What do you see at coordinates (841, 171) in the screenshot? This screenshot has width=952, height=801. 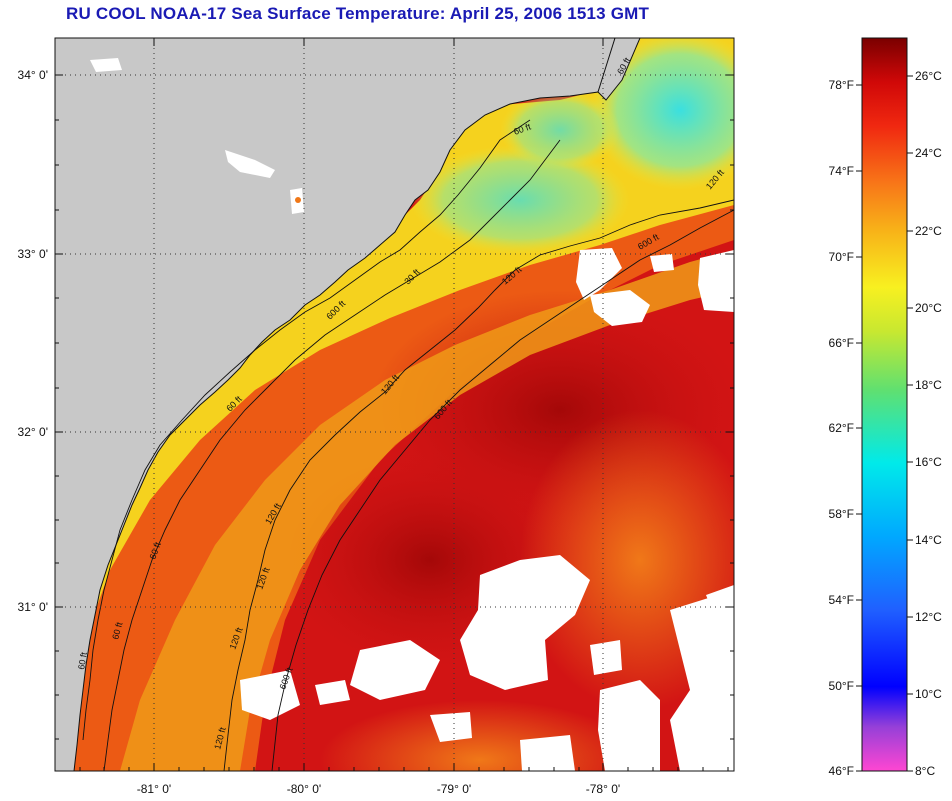 I see `fahrenheit-label: 74°F` at bounding box center [841, 171].